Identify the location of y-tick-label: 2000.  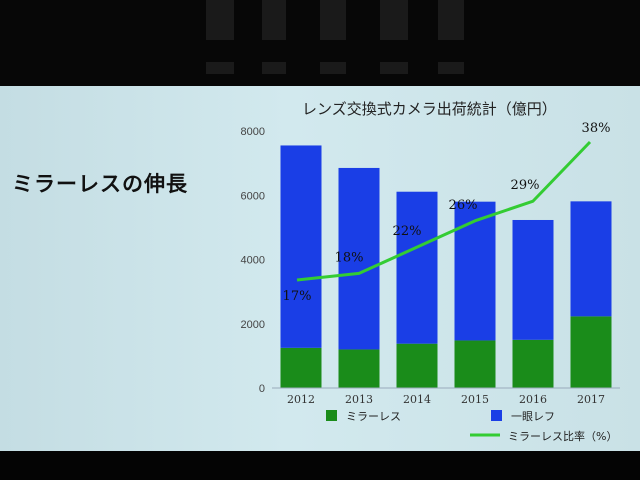
(253, 325).